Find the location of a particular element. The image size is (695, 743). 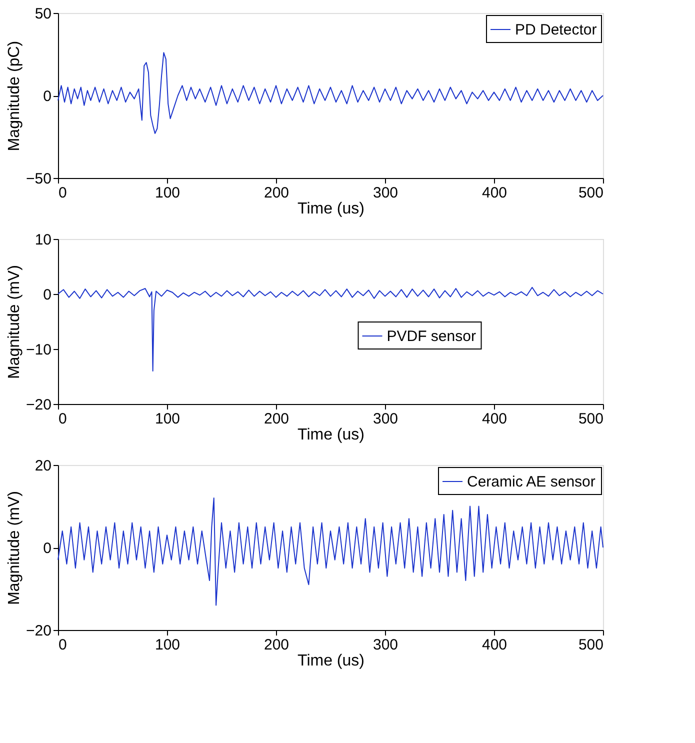

y-tick-label: 10 is located at coordinates (43, 240).